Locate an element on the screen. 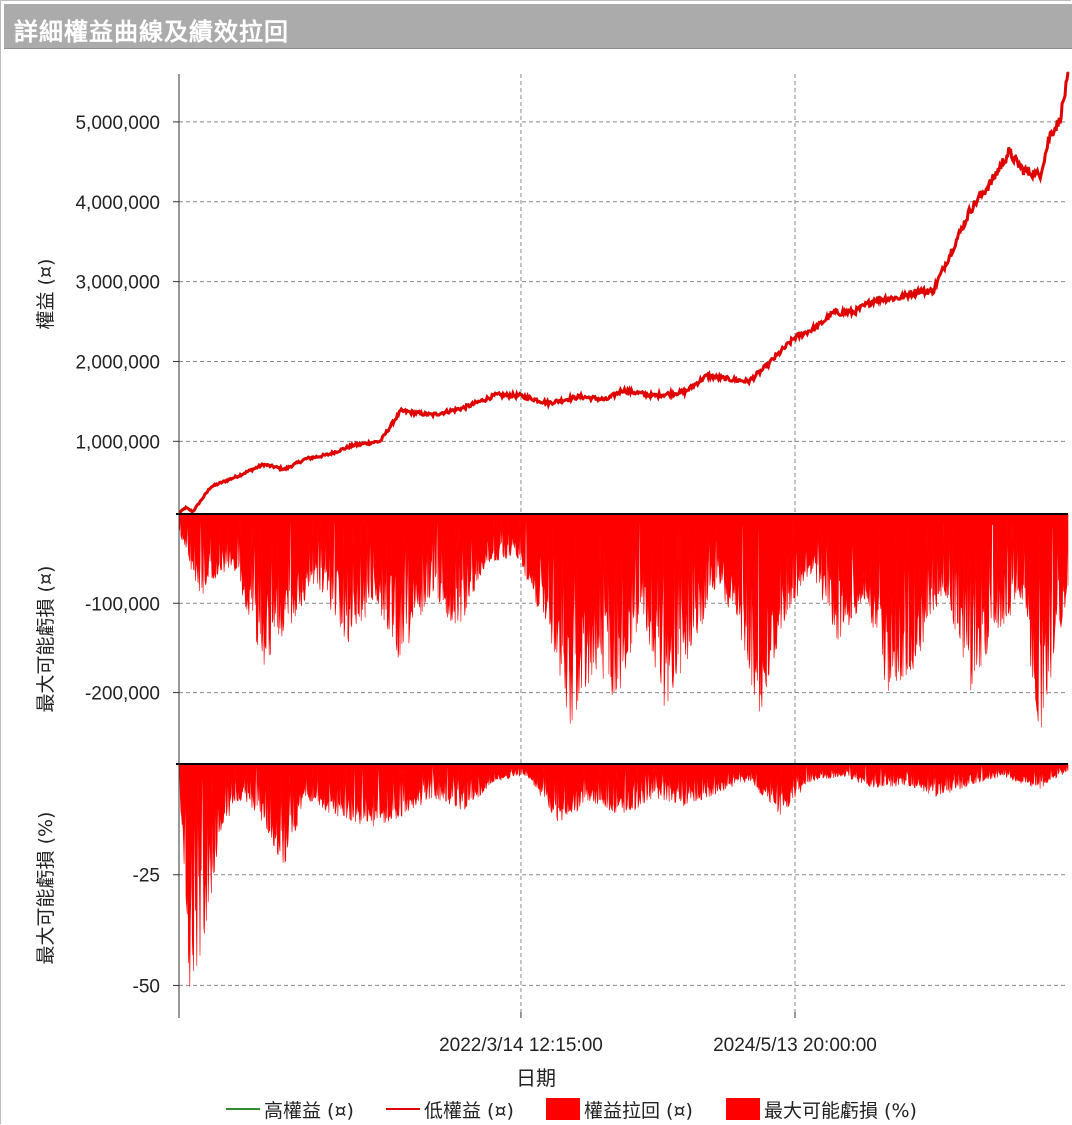  legend-label-low-equity: 低權益 (¤) is located at coordinates (469, 1110).